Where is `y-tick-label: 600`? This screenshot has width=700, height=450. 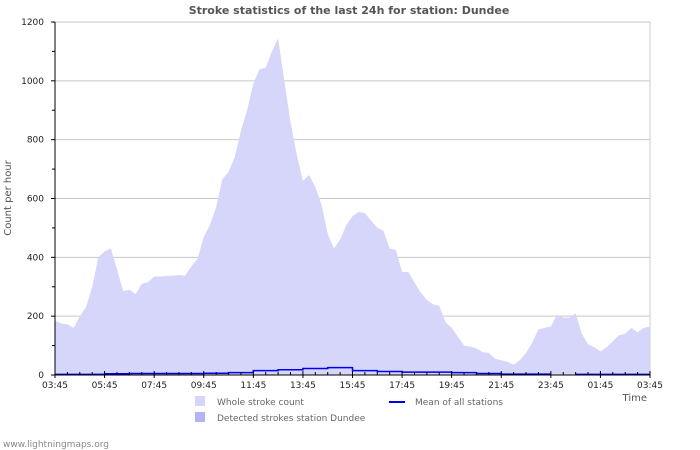 y-tick-label: 600 is located at coordinates (35, 200).